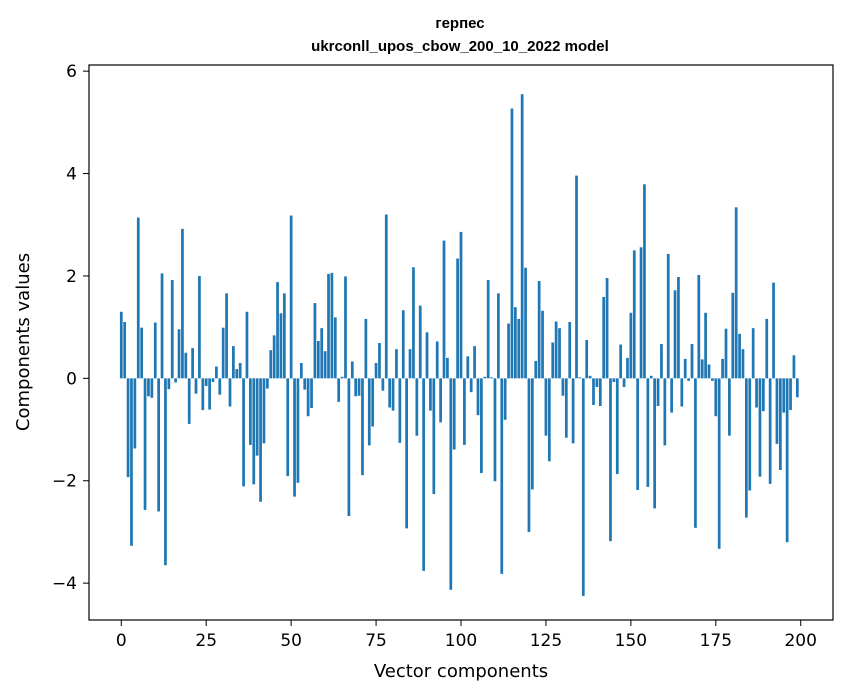 This screenshot has height=696, width=847. What do you see at coordinates (71, 175) in the screenshot?
I see `y-tick-label: 4` at bounding box center [71, 175].